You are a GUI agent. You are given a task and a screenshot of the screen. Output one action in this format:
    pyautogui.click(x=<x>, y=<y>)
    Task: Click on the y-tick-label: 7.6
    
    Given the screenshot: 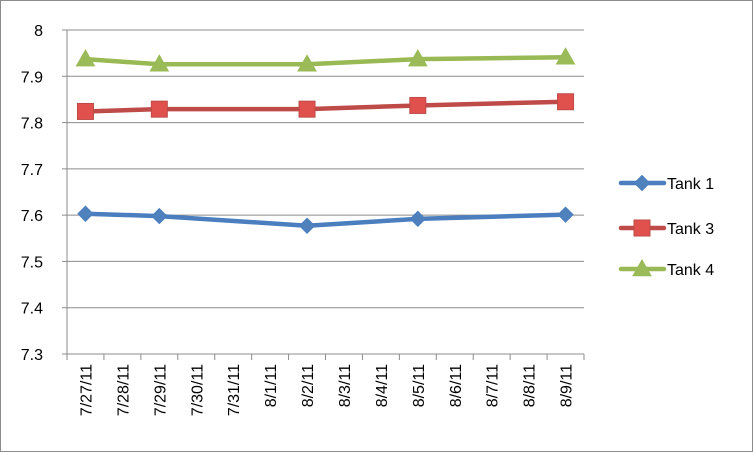 What is the action you would take?
    pyautogui.click(x=32, y=216)
    